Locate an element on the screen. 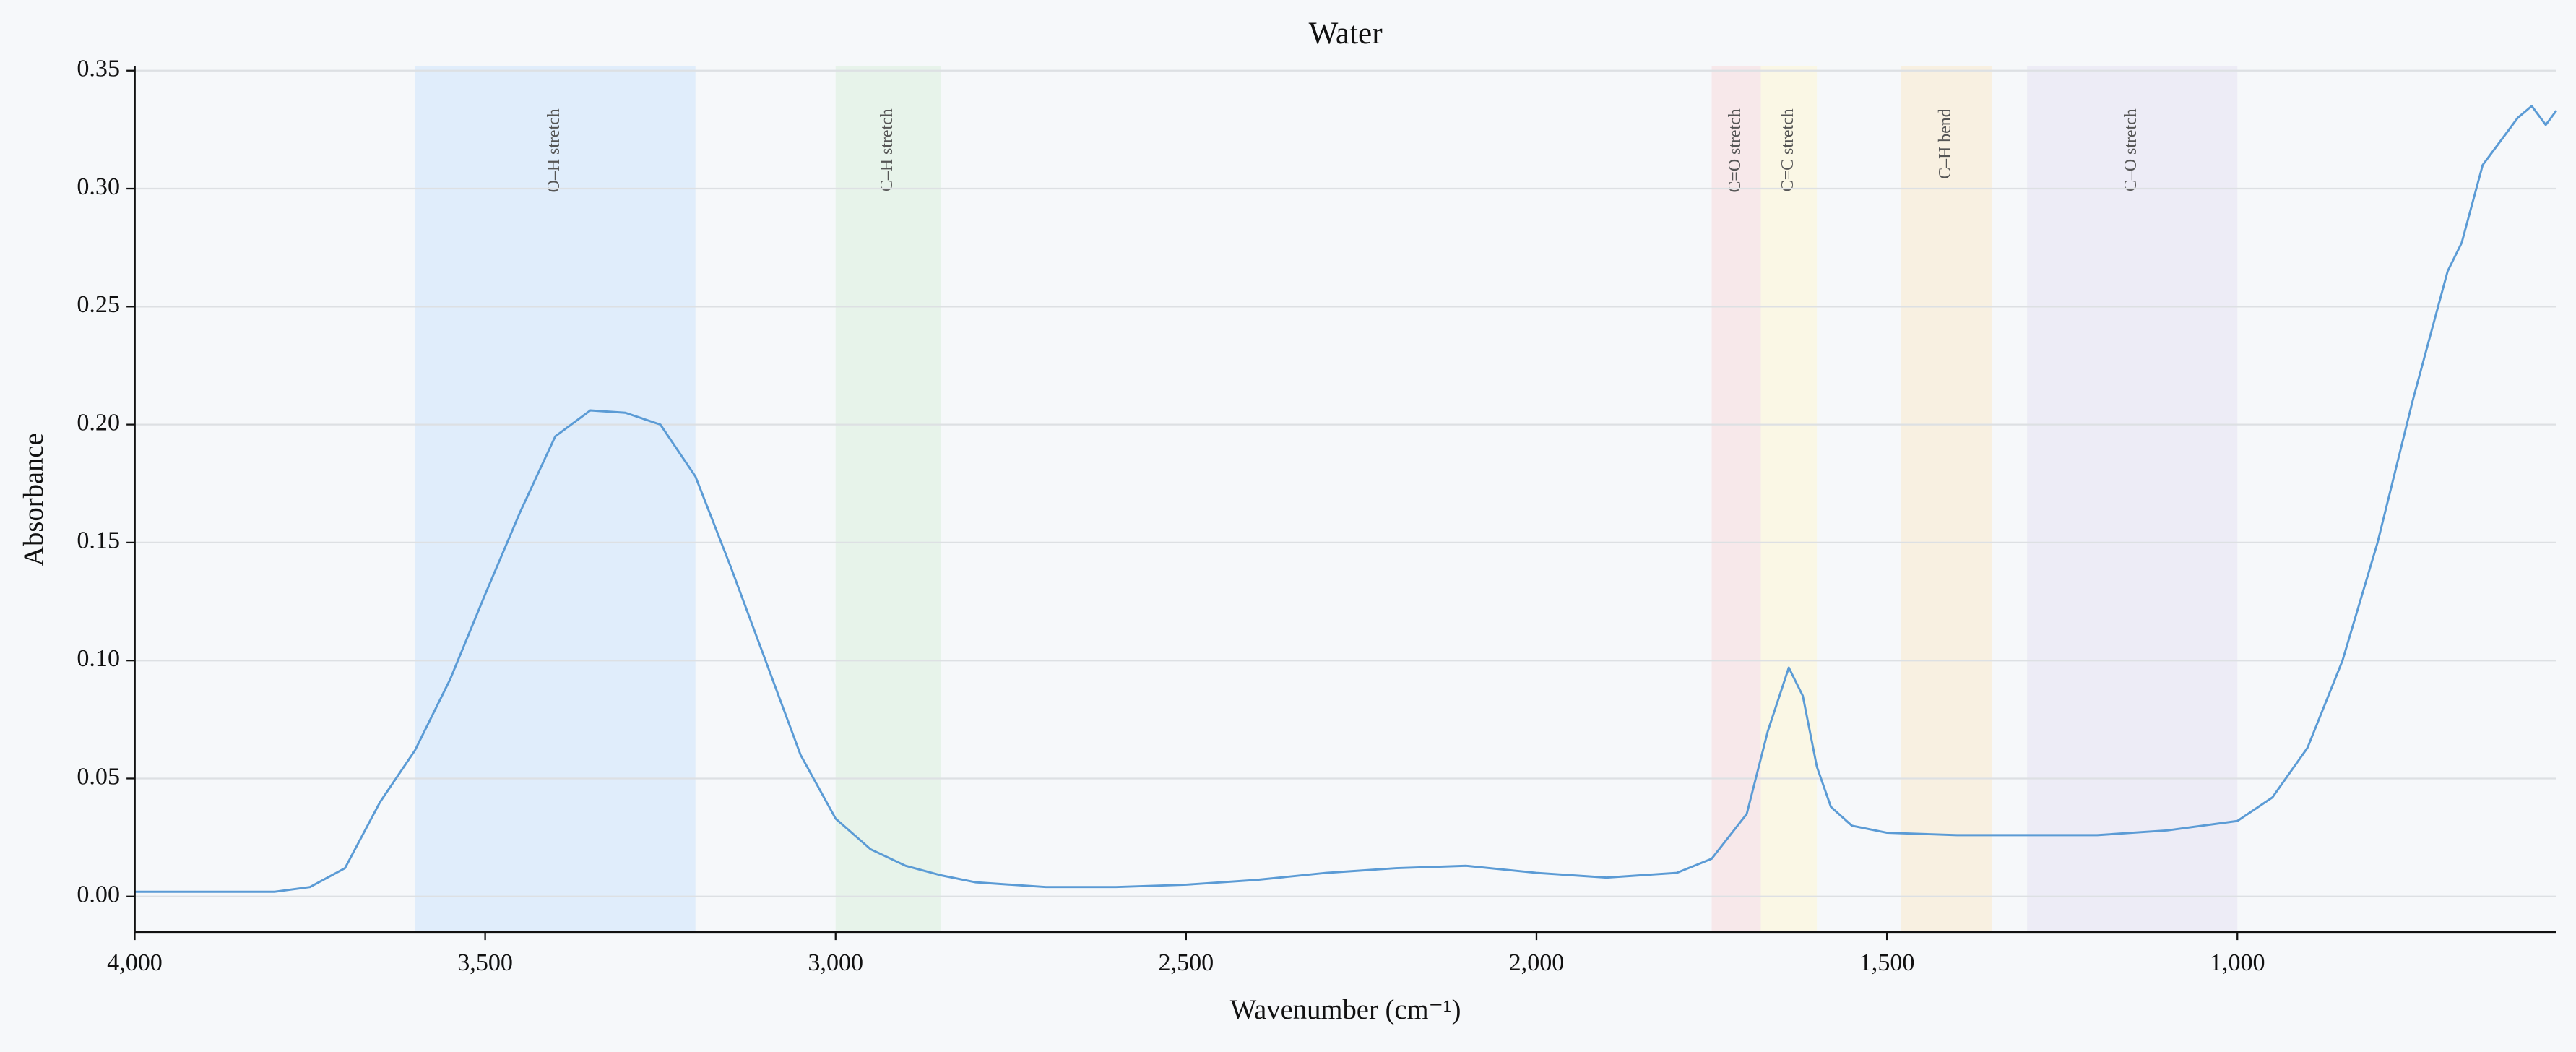  x-tick-label: 4,000 is located at coordinates (135, 962).